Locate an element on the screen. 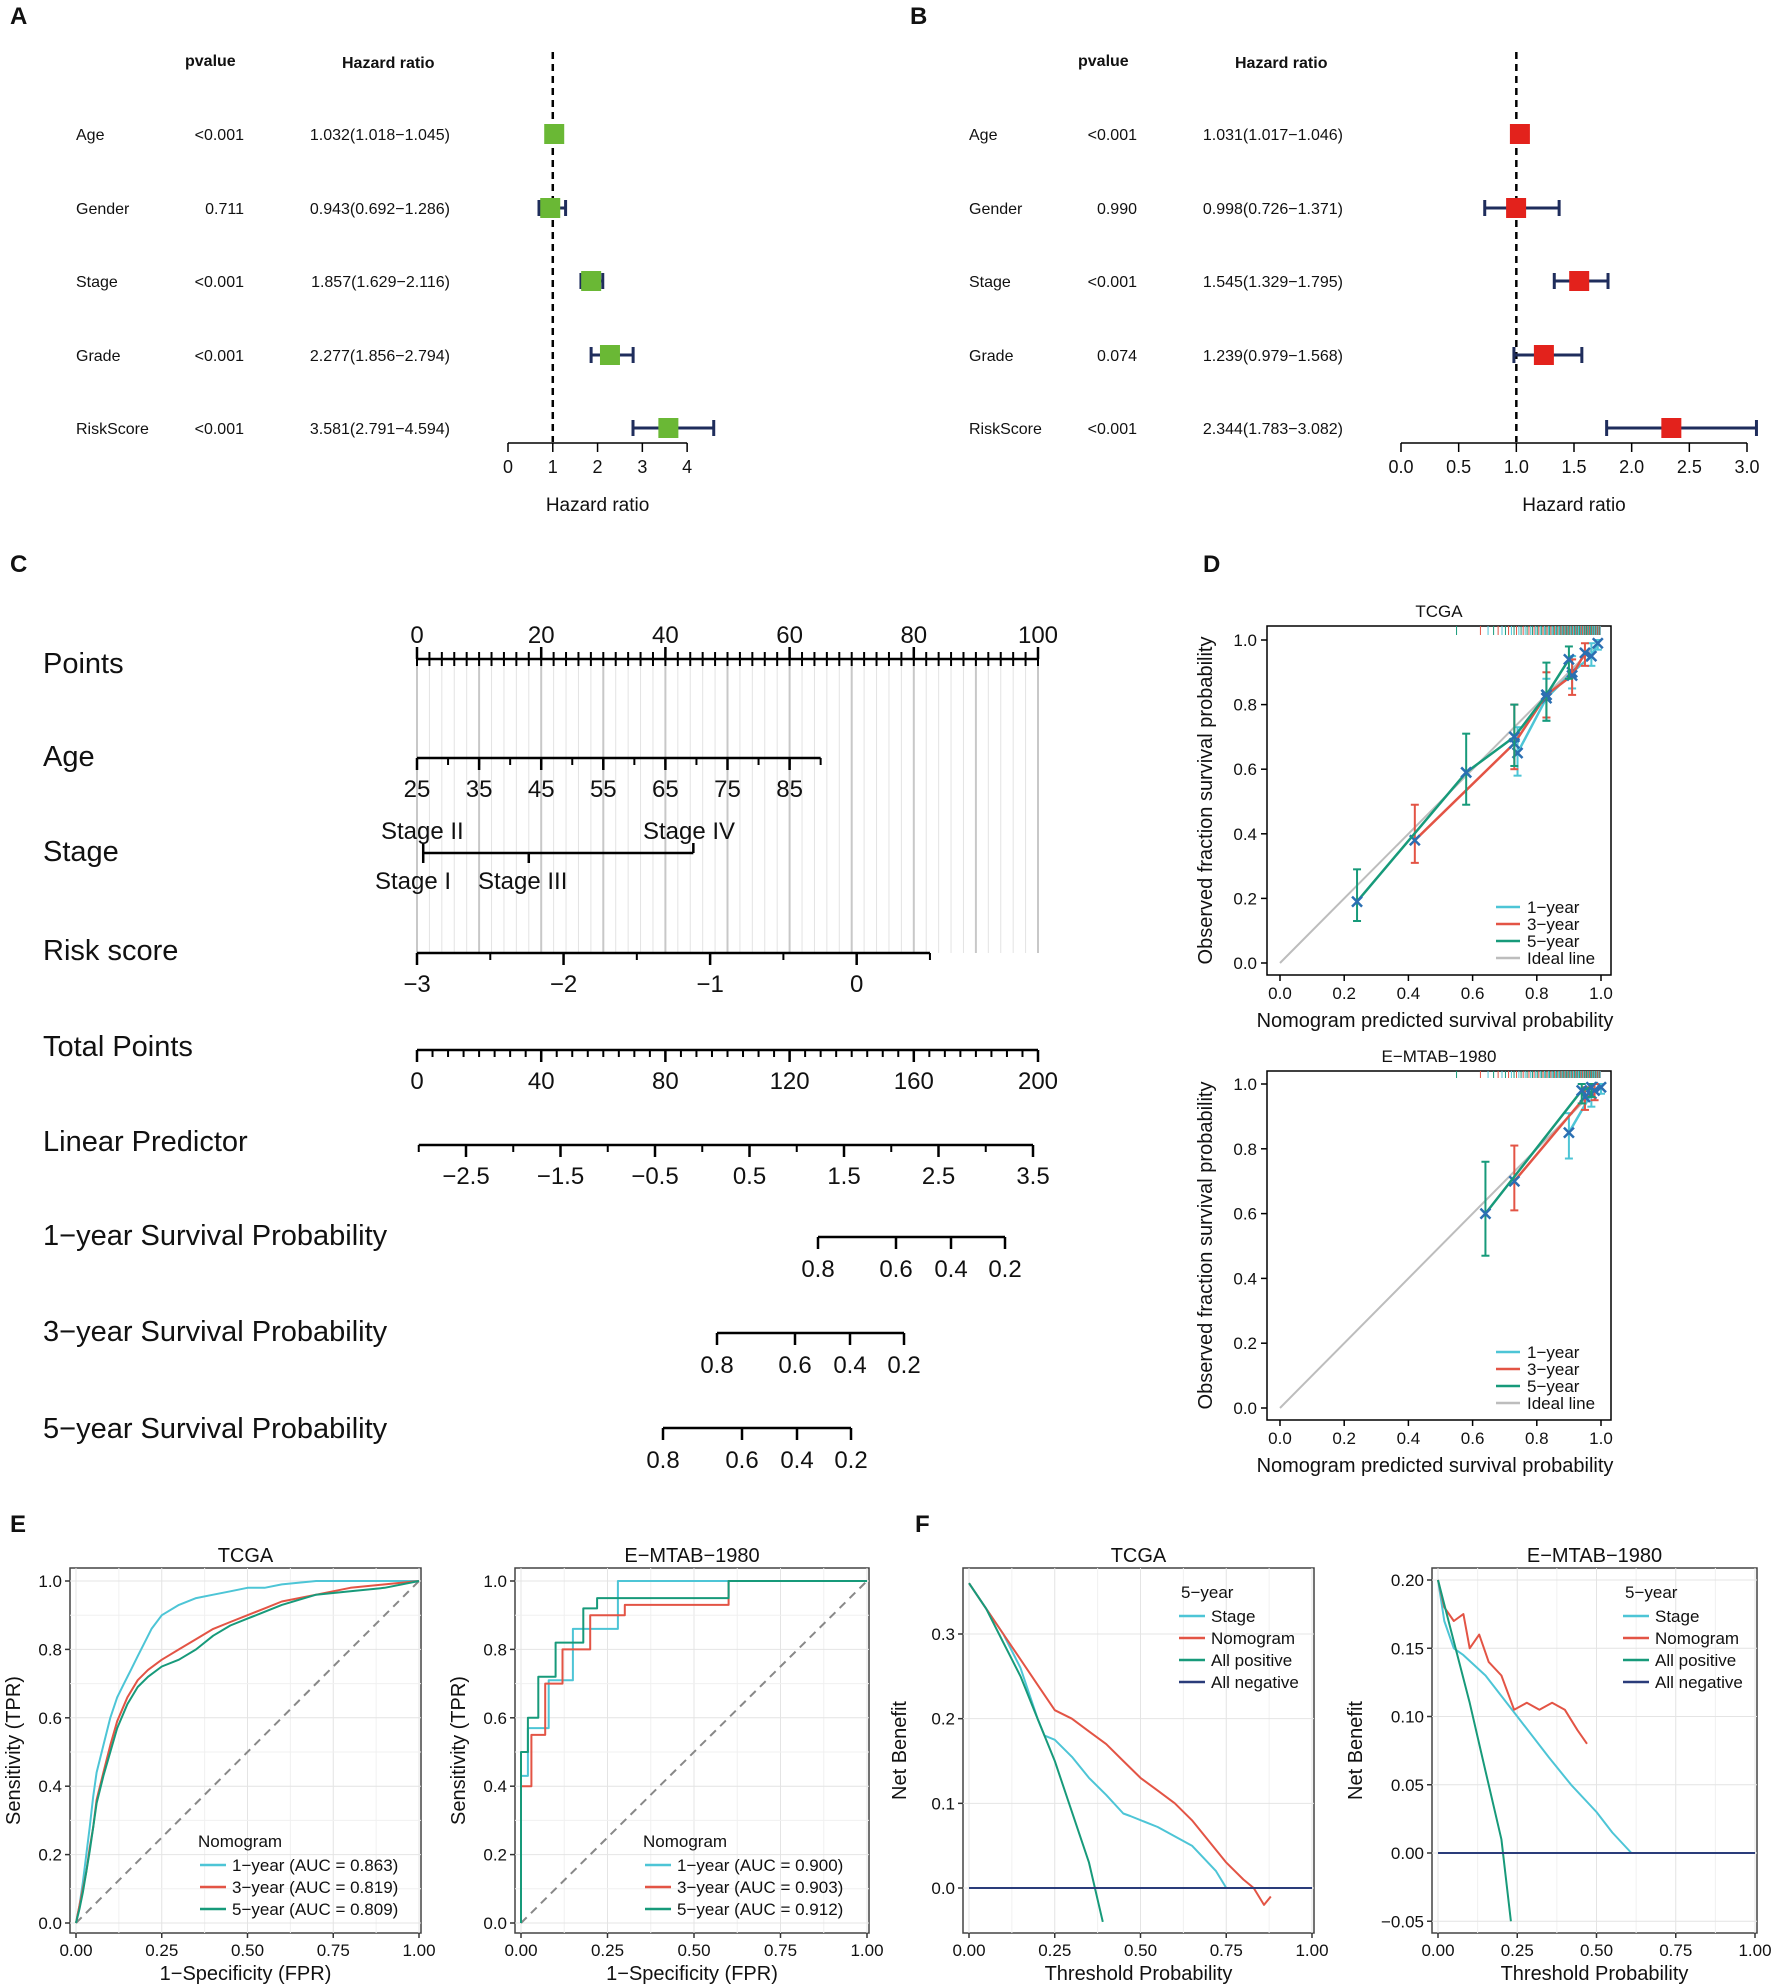 The height and width of the screenshot is (1985, 1772). x-axis-label: 1−Specificity (FPR) is located at coordinates (246, 1974).